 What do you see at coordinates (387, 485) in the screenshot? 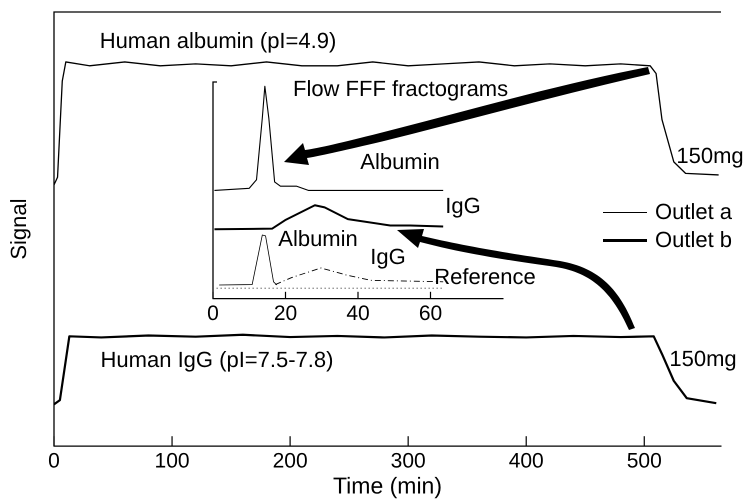
I see `x-axis-title: Time (min)` at bounding box center [387, 485].